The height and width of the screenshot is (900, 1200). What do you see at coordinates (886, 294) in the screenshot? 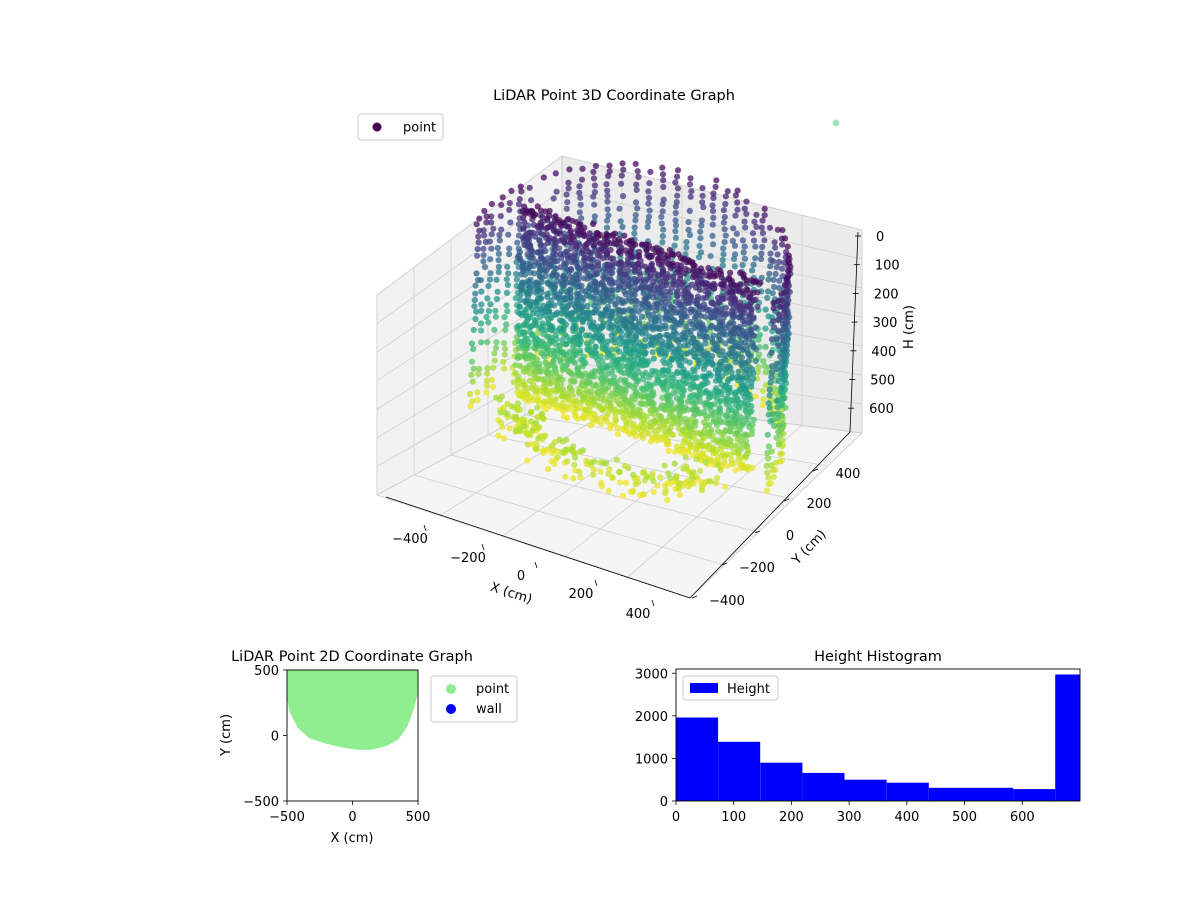
I see `z-tick-label-3d: 200` at bounding box center [886, 294].